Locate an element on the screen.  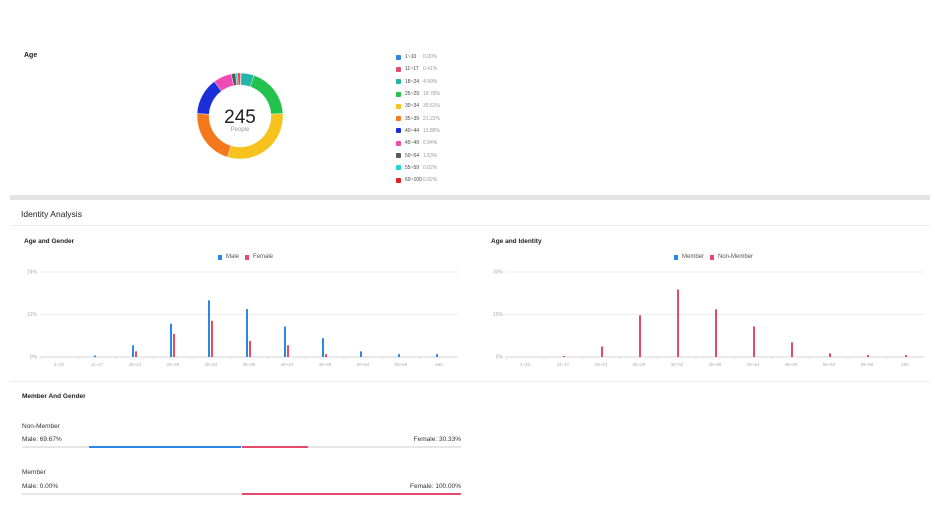
age-legend-item: 25~29 18.78% is located at coordinates (418, 94).